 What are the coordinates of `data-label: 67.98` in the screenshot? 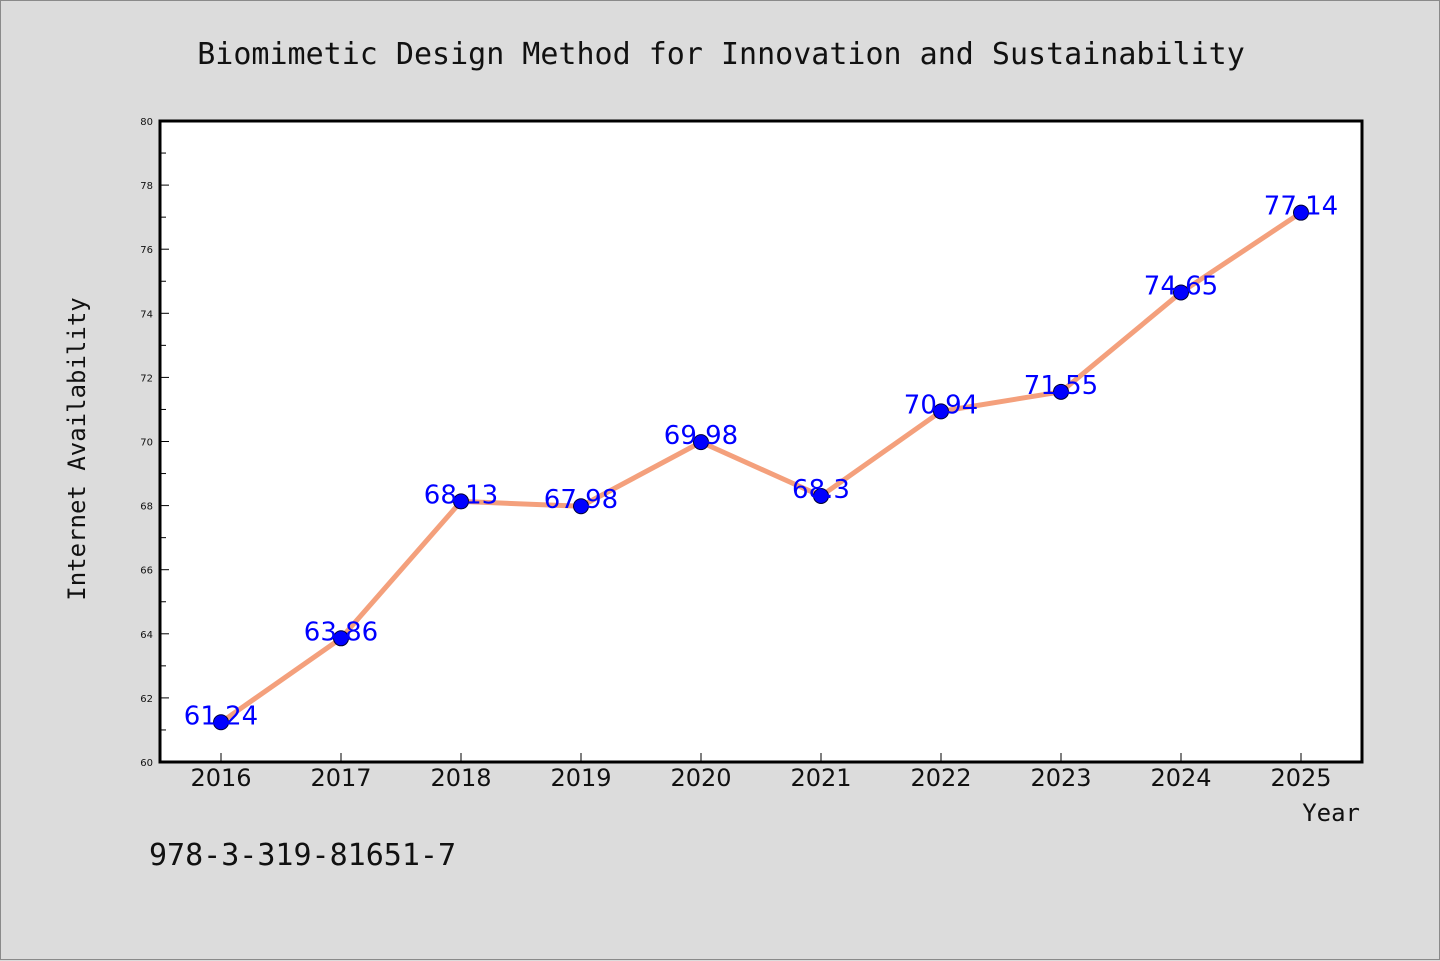 It's located at (581, 500).